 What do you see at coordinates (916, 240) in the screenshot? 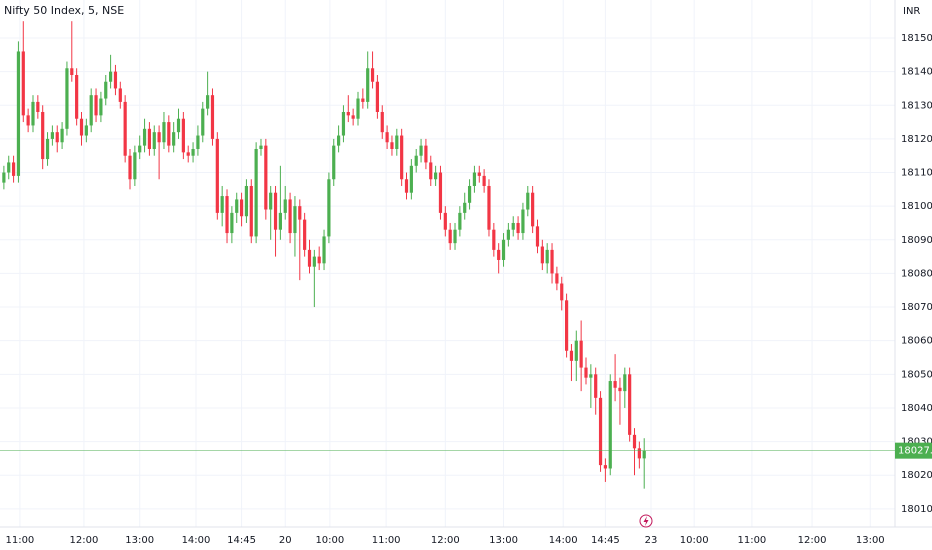
I see `y-tick-label: 18090.00` at bounding box center [916, 240].